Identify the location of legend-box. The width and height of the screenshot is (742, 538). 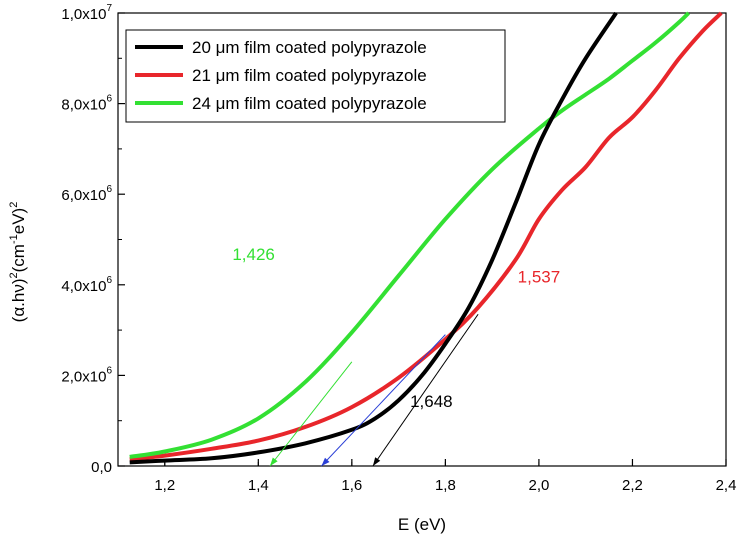
(315, 76).